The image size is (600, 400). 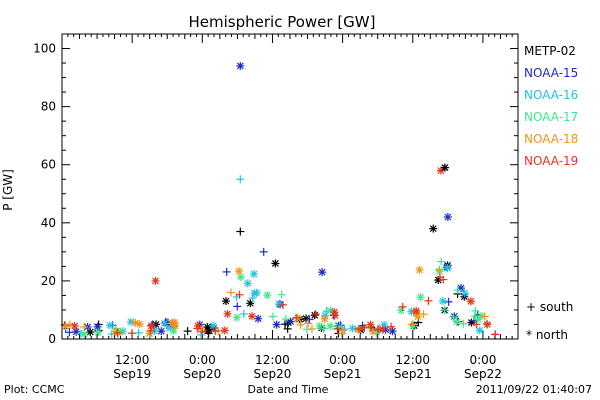 I want to click on x-axis-title: Date and Time, so click(x=288, y=389).